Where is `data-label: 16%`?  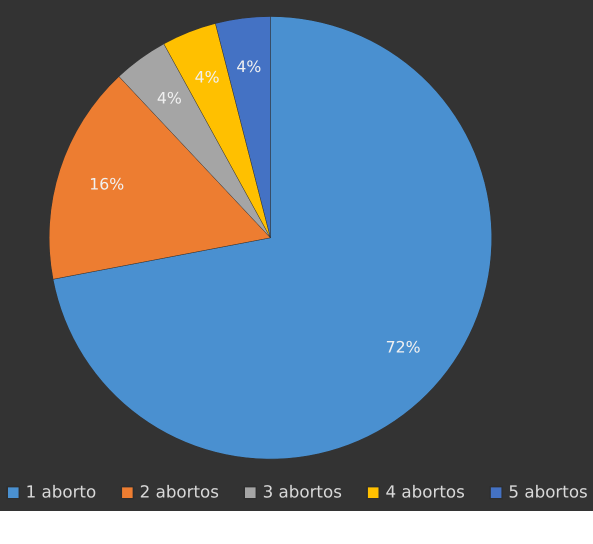 data-label: 16% is located at coordinates (106, 184).